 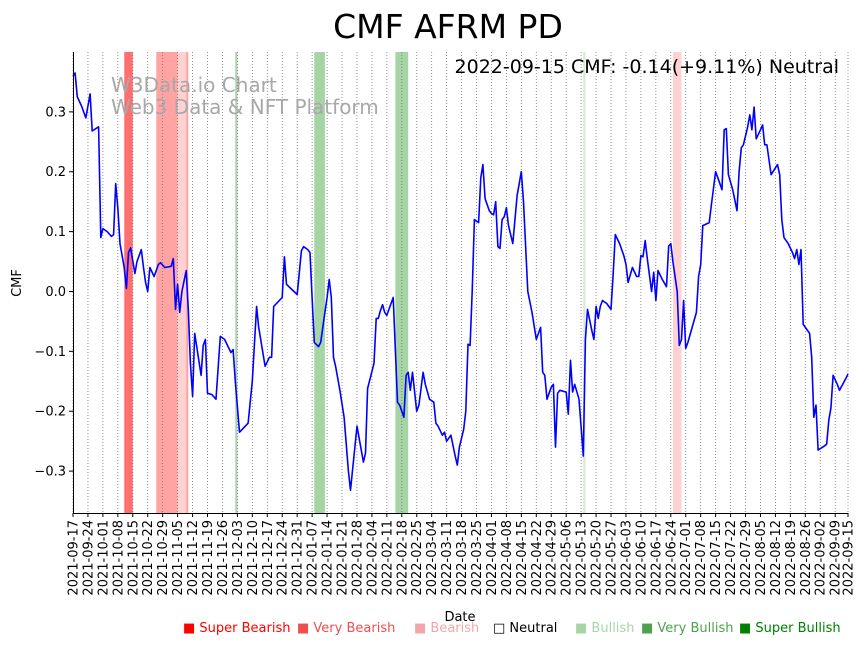 What do you see at coordinates (387, 558) in the screenshot?
I see `x-tick-label: 2022-02-11` at bounding box center [387, 558].